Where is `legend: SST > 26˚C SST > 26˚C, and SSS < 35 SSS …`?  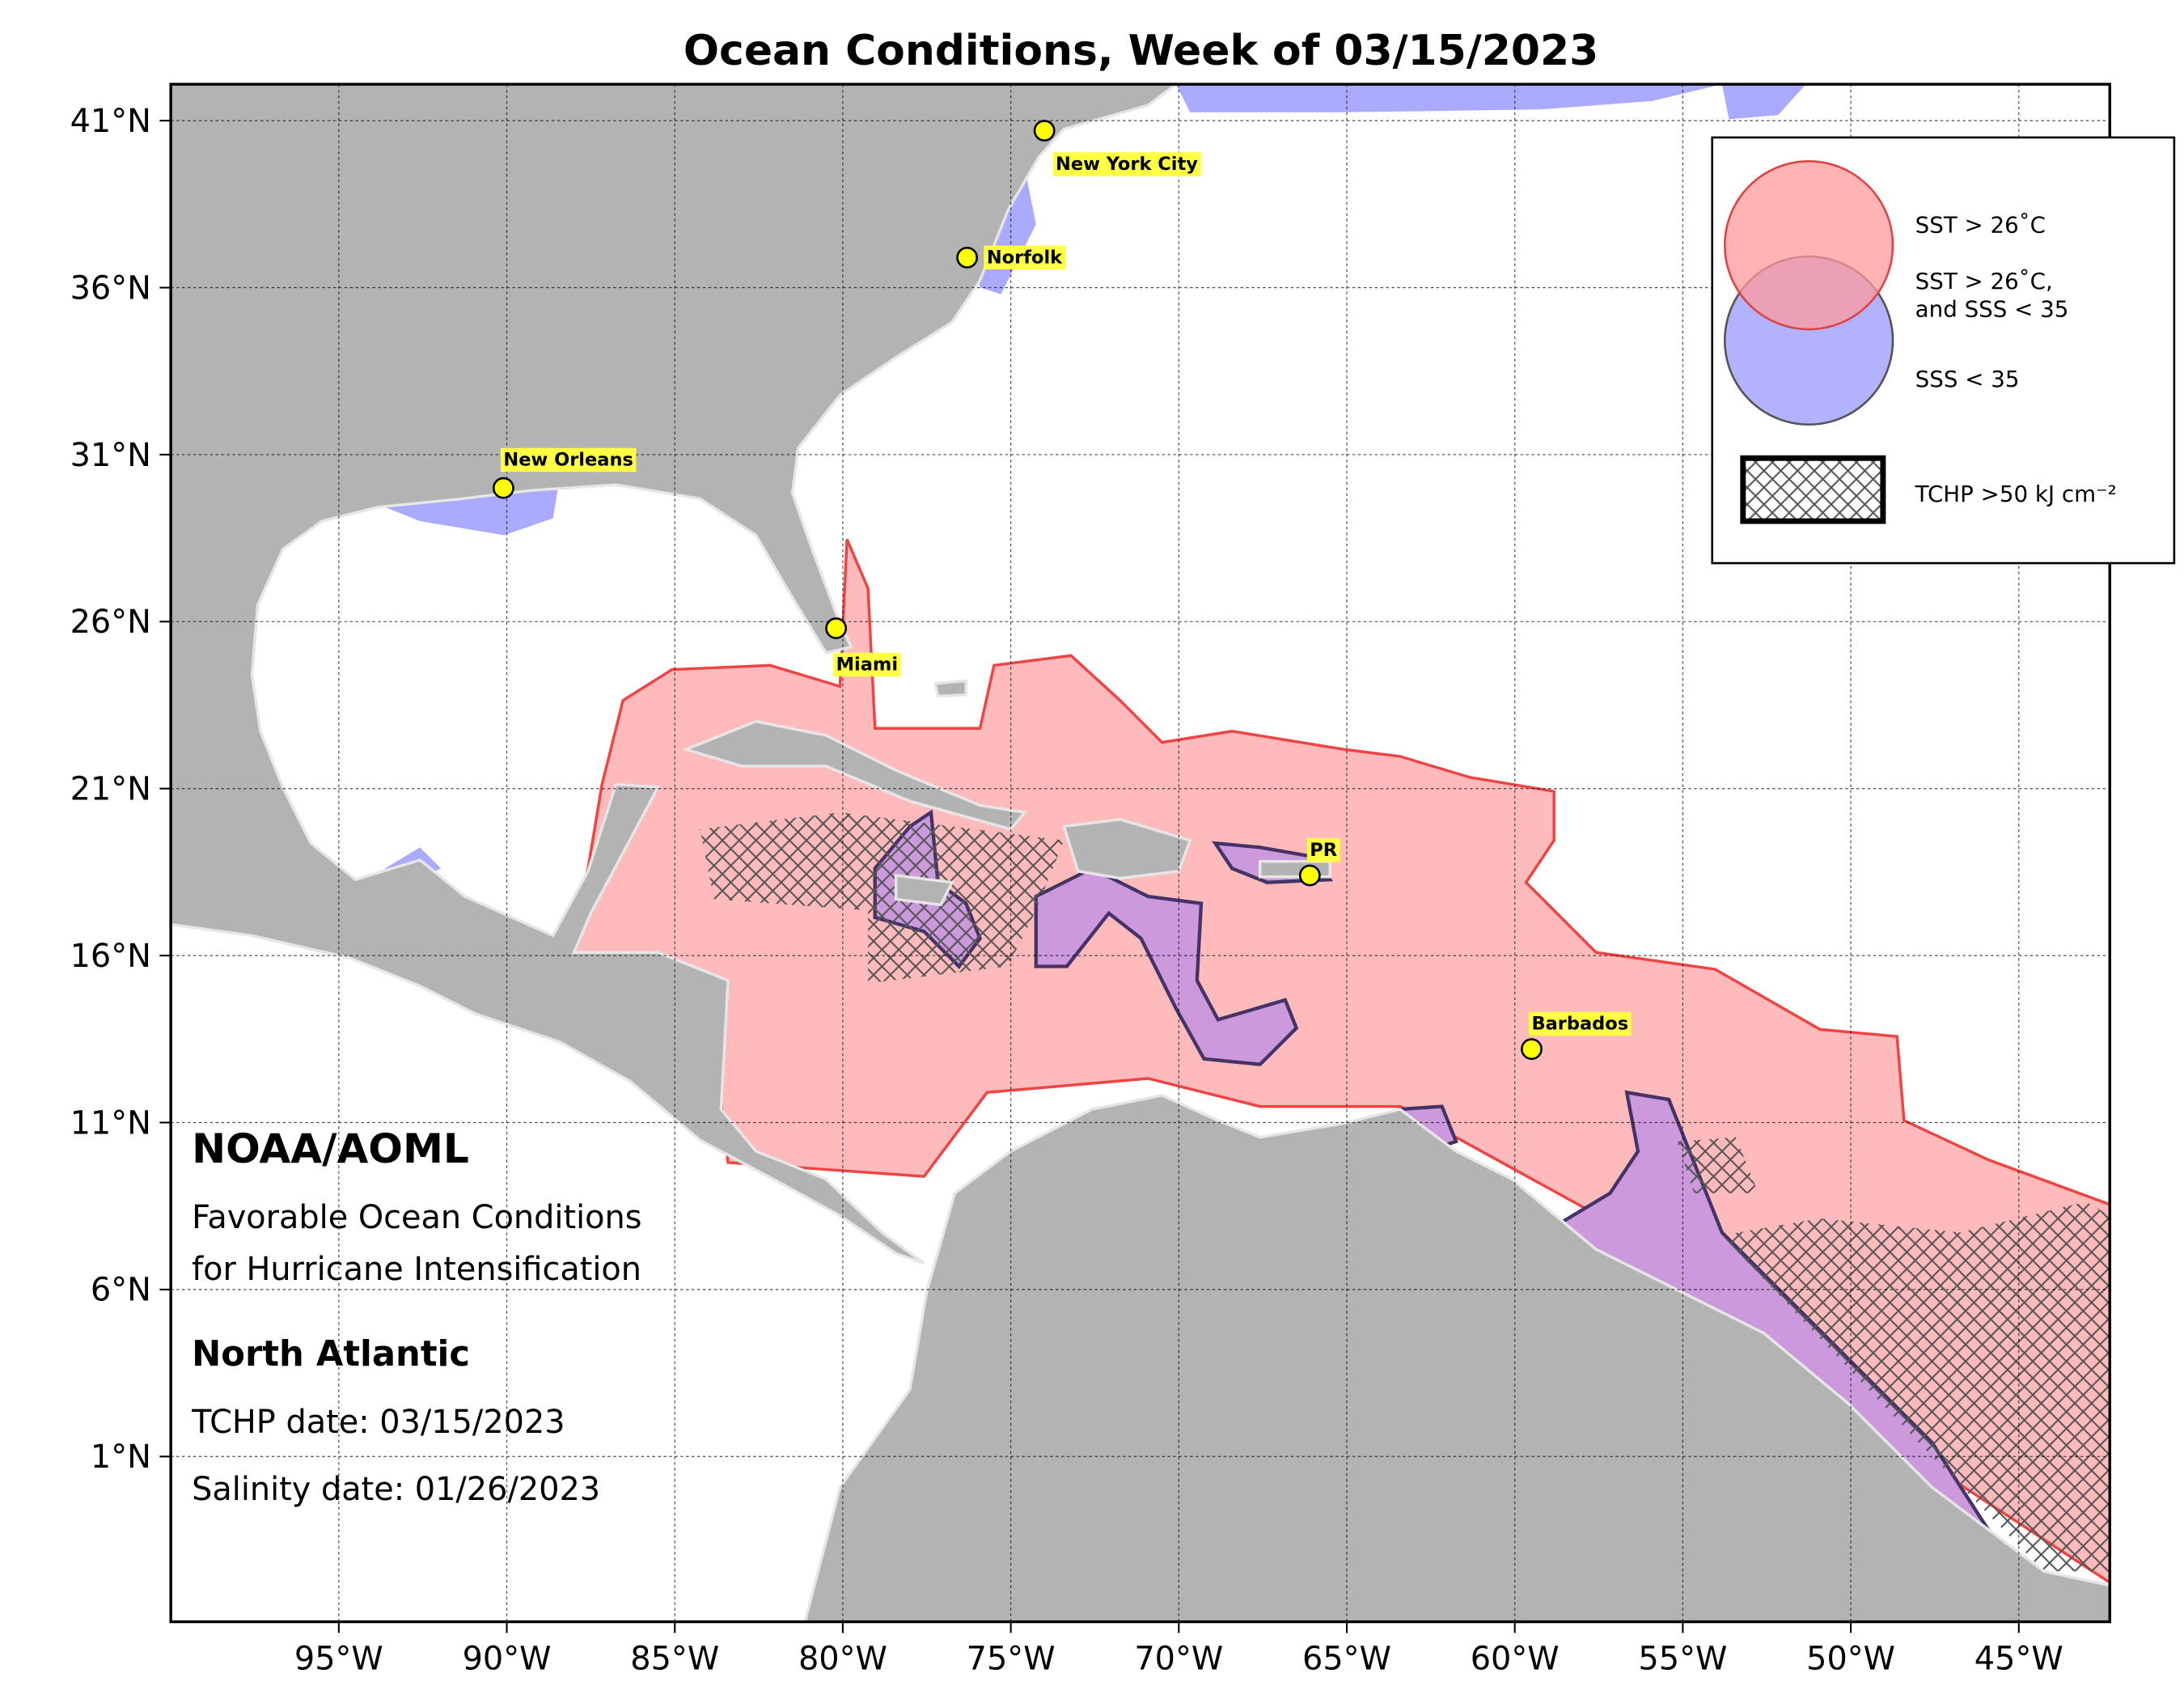
legend: SST > 26˚C SST > 26˚C, and SSS < 35 SSS … is located at coordinates (1943, 350).